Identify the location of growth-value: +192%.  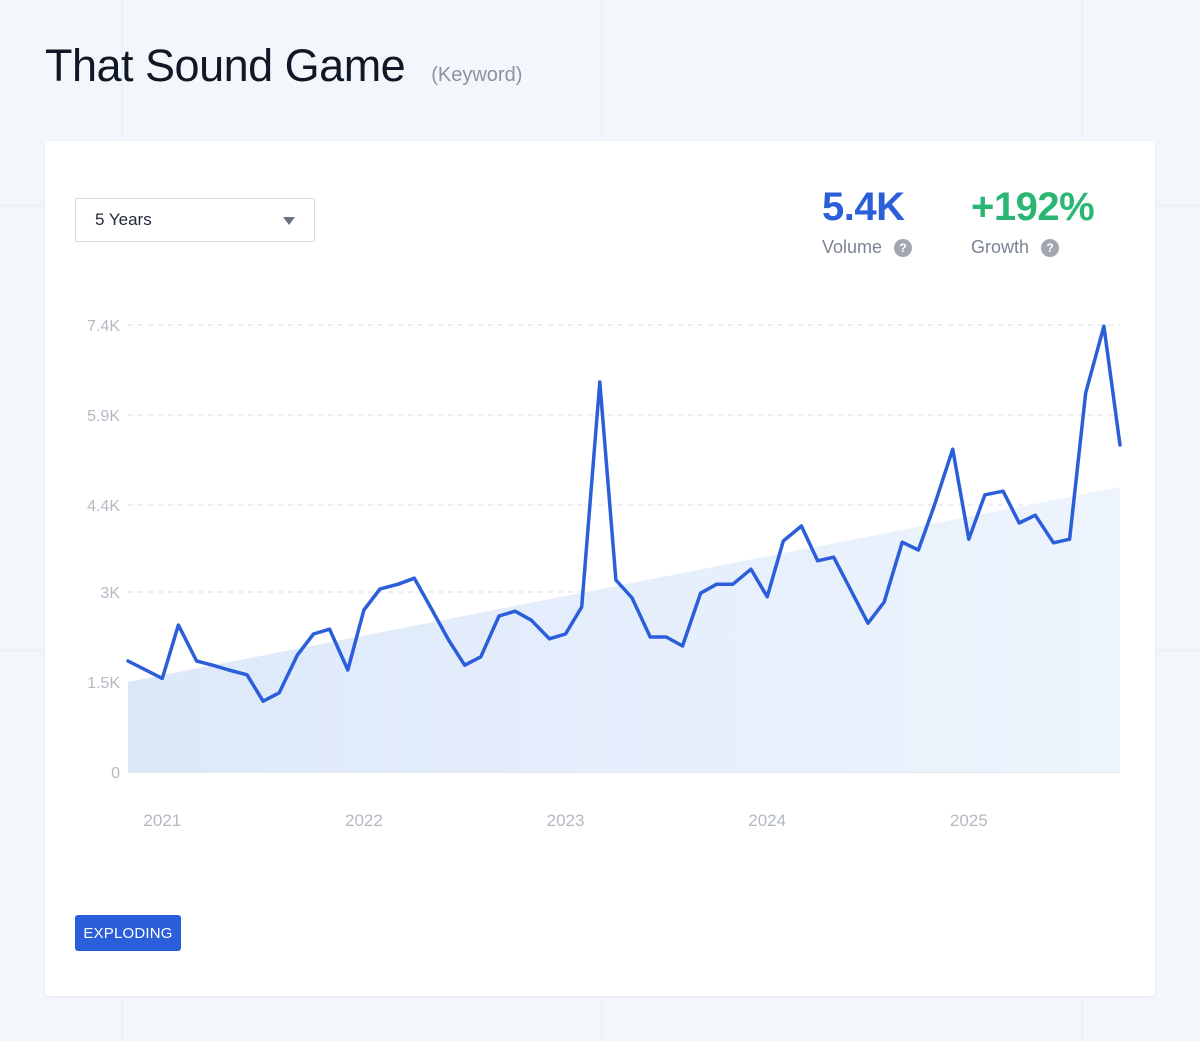
(1033, 207).